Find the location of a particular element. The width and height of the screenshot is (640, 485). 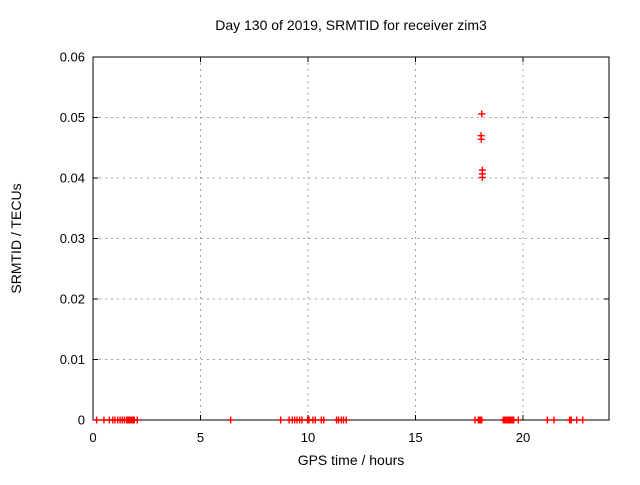

x-axis-label: GPS time / hours is located at coordinates (351, 460).